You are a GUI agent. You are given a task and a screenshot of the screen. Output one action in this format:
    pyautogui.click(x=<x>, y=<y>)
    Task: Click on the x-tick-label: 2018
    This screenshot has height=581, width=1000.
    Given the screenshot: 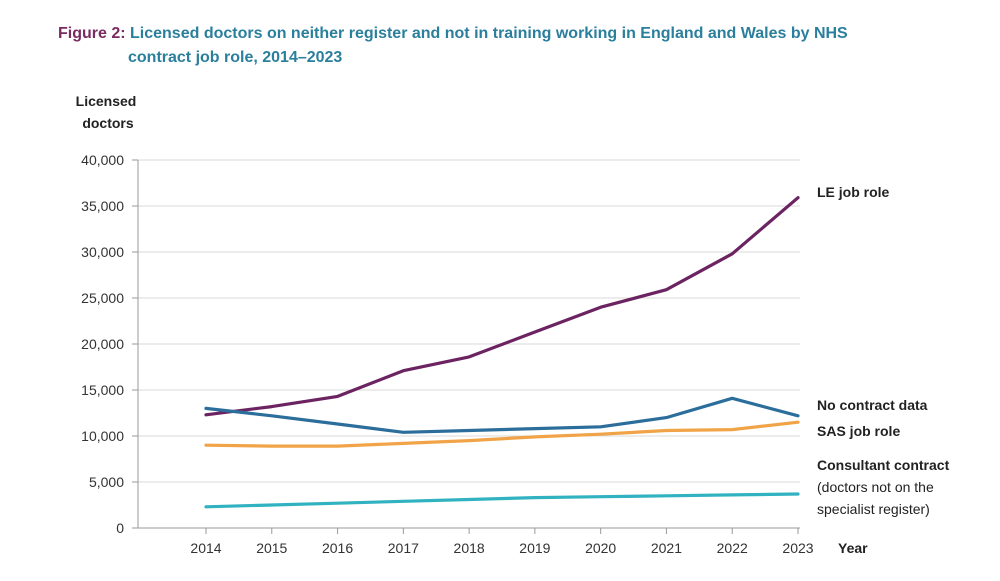 What is the action you would take?
    pyautogui.click(x=469, y=548)
    